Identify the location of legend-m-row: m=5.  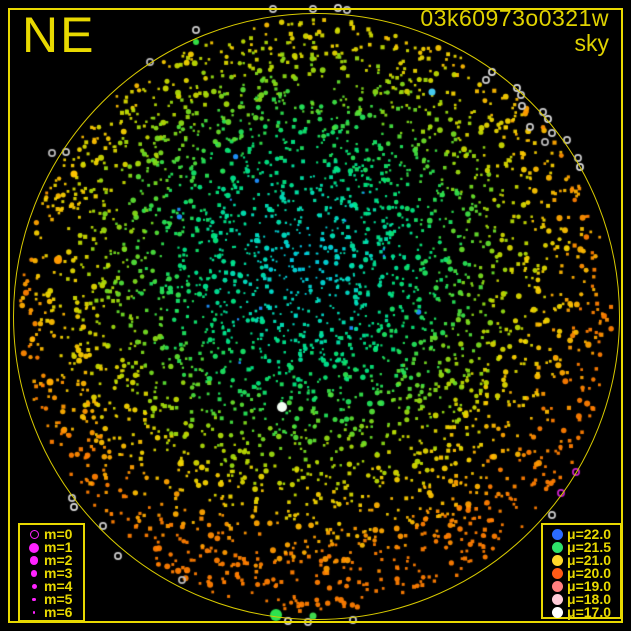
(51, 599).